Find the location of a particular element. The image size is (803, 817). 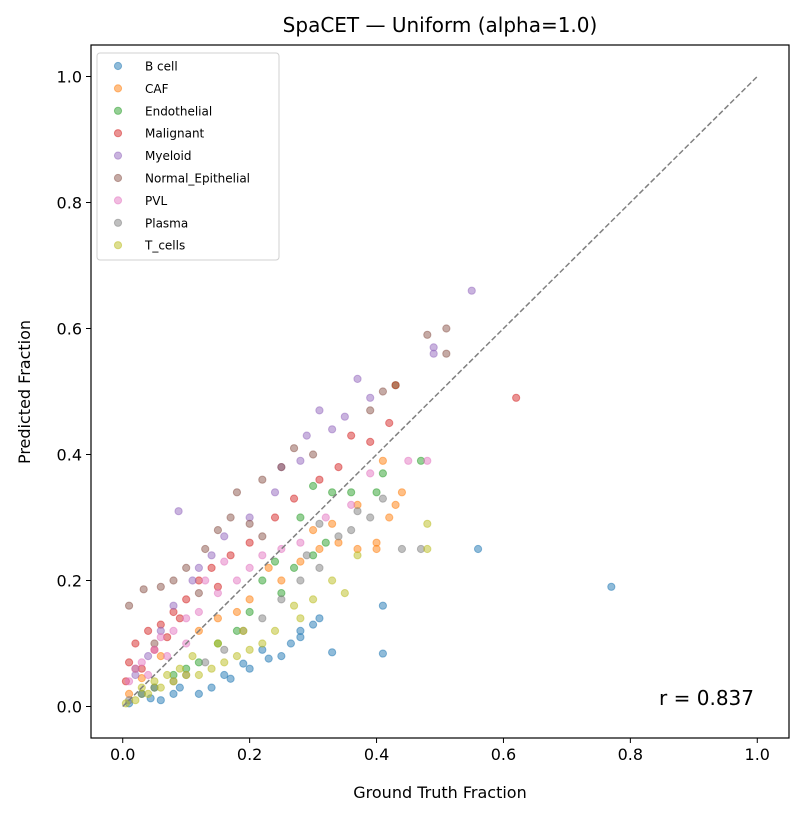

legend-label: B cell is located at coordinates (161, 67).